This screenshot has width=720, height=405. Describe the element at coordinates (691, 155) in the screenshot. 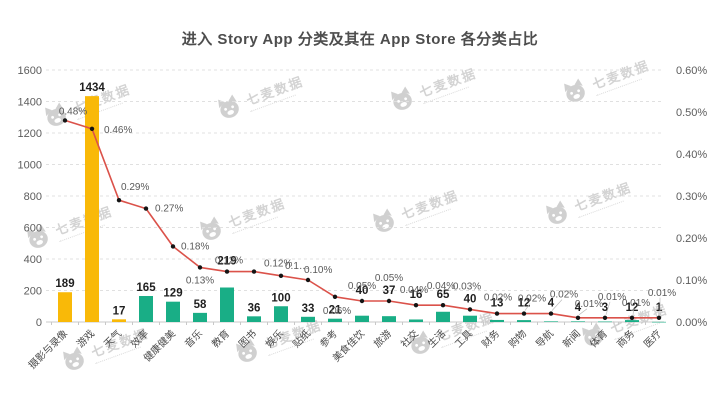

I see `right-axis-tick-label: 0.40%` at that location.